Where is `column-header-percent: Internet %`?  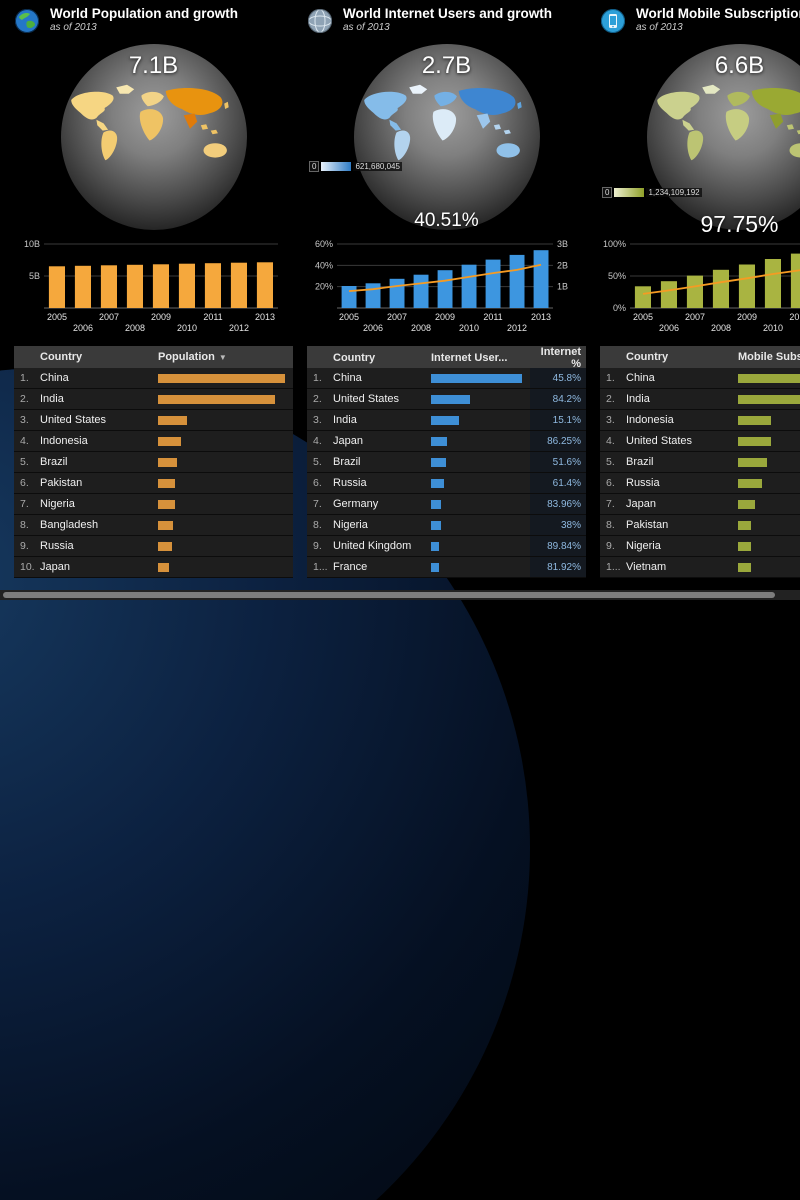 column-header-percent: Internet % is located at coordinates (558, 358).